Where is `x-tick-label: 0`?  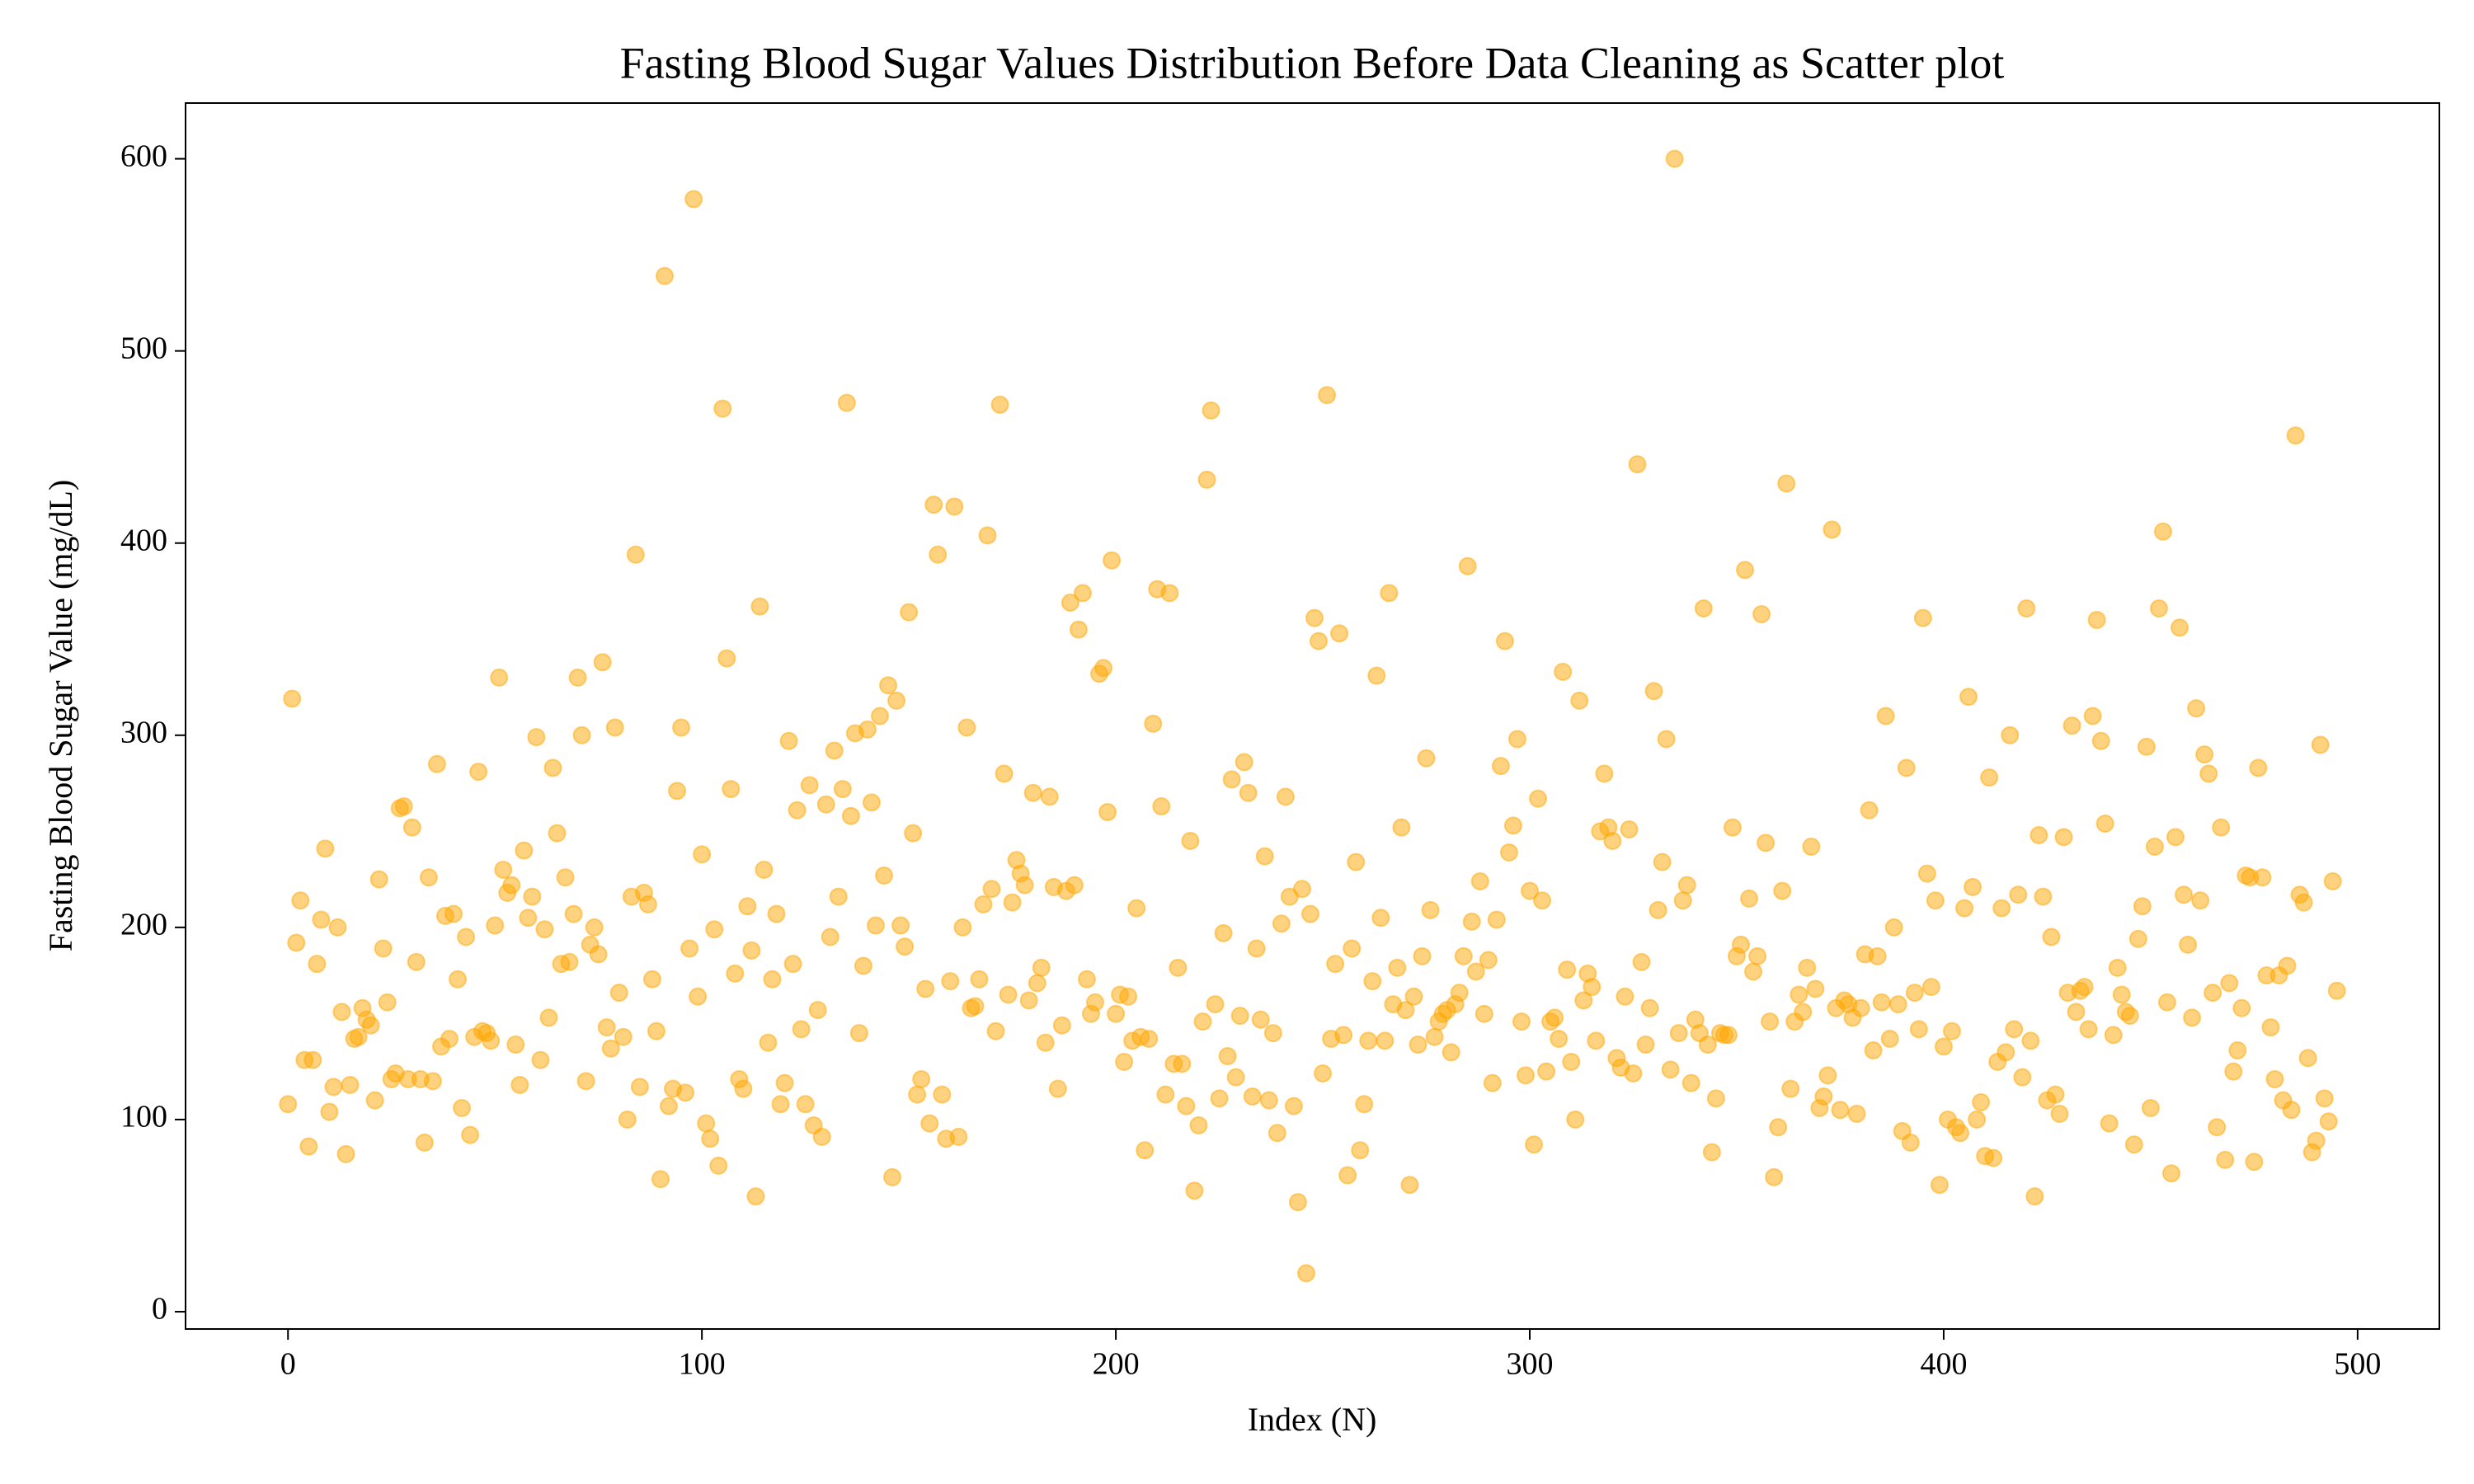 x-tick-label: 0 is located at coordinates (288, 1364).